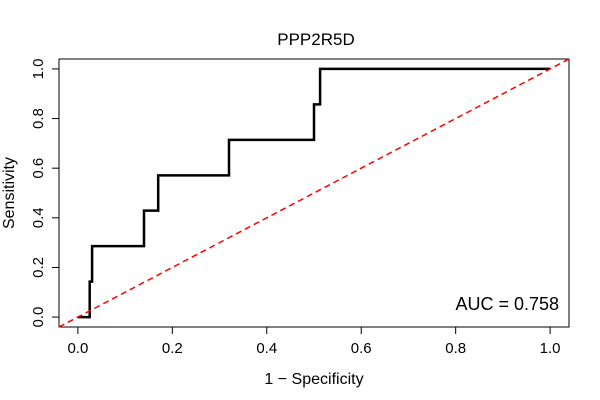 This screenshot has height=400, width=600. What do you see at coordinates (38, 68) in the screenshot?
I see `y-tick-label: 1.0` at bounding box center [38, 68].